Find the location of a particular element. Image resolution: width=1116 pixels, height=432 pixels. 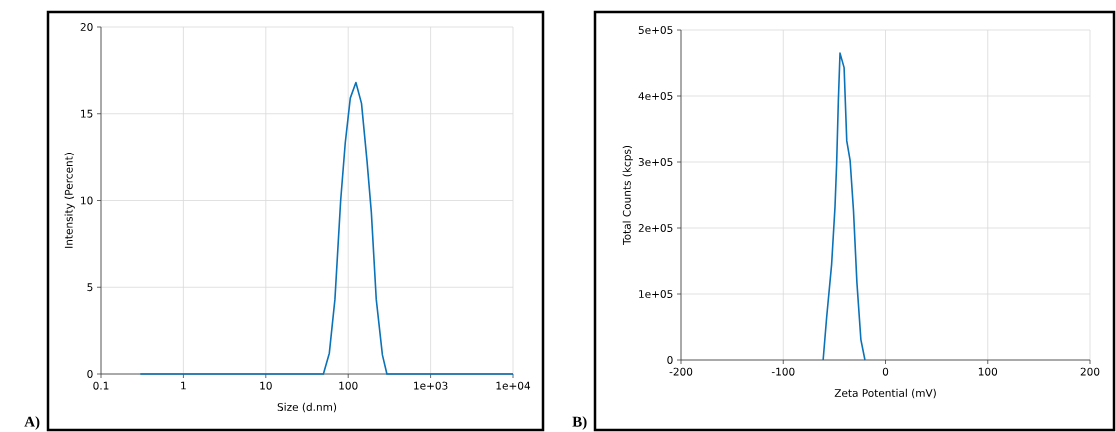

y-tick-label: 15 is located at coordinates (87, 113).